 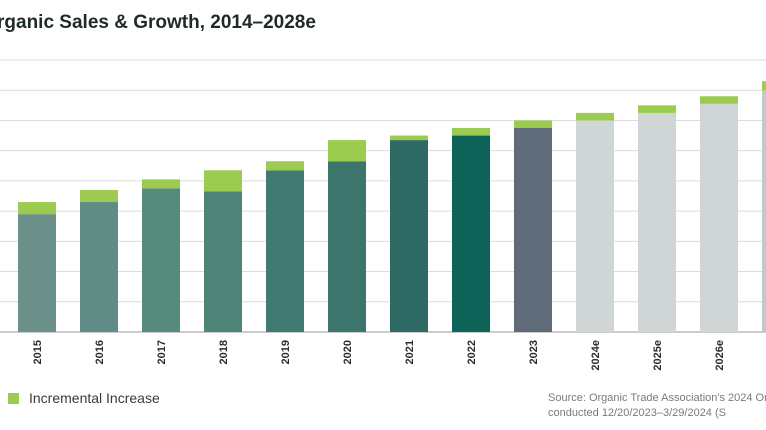 I want to click on bar-base-2023, so click(x=533, y=230).